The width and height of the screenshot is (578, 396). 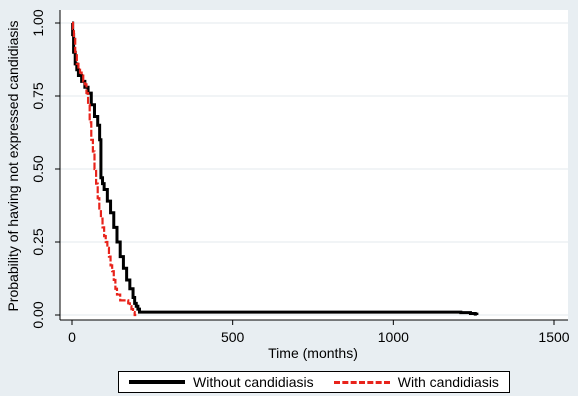 I want to click on legend-label-without-candidiasis: Without candidiasis, so click(x=253, y=382).